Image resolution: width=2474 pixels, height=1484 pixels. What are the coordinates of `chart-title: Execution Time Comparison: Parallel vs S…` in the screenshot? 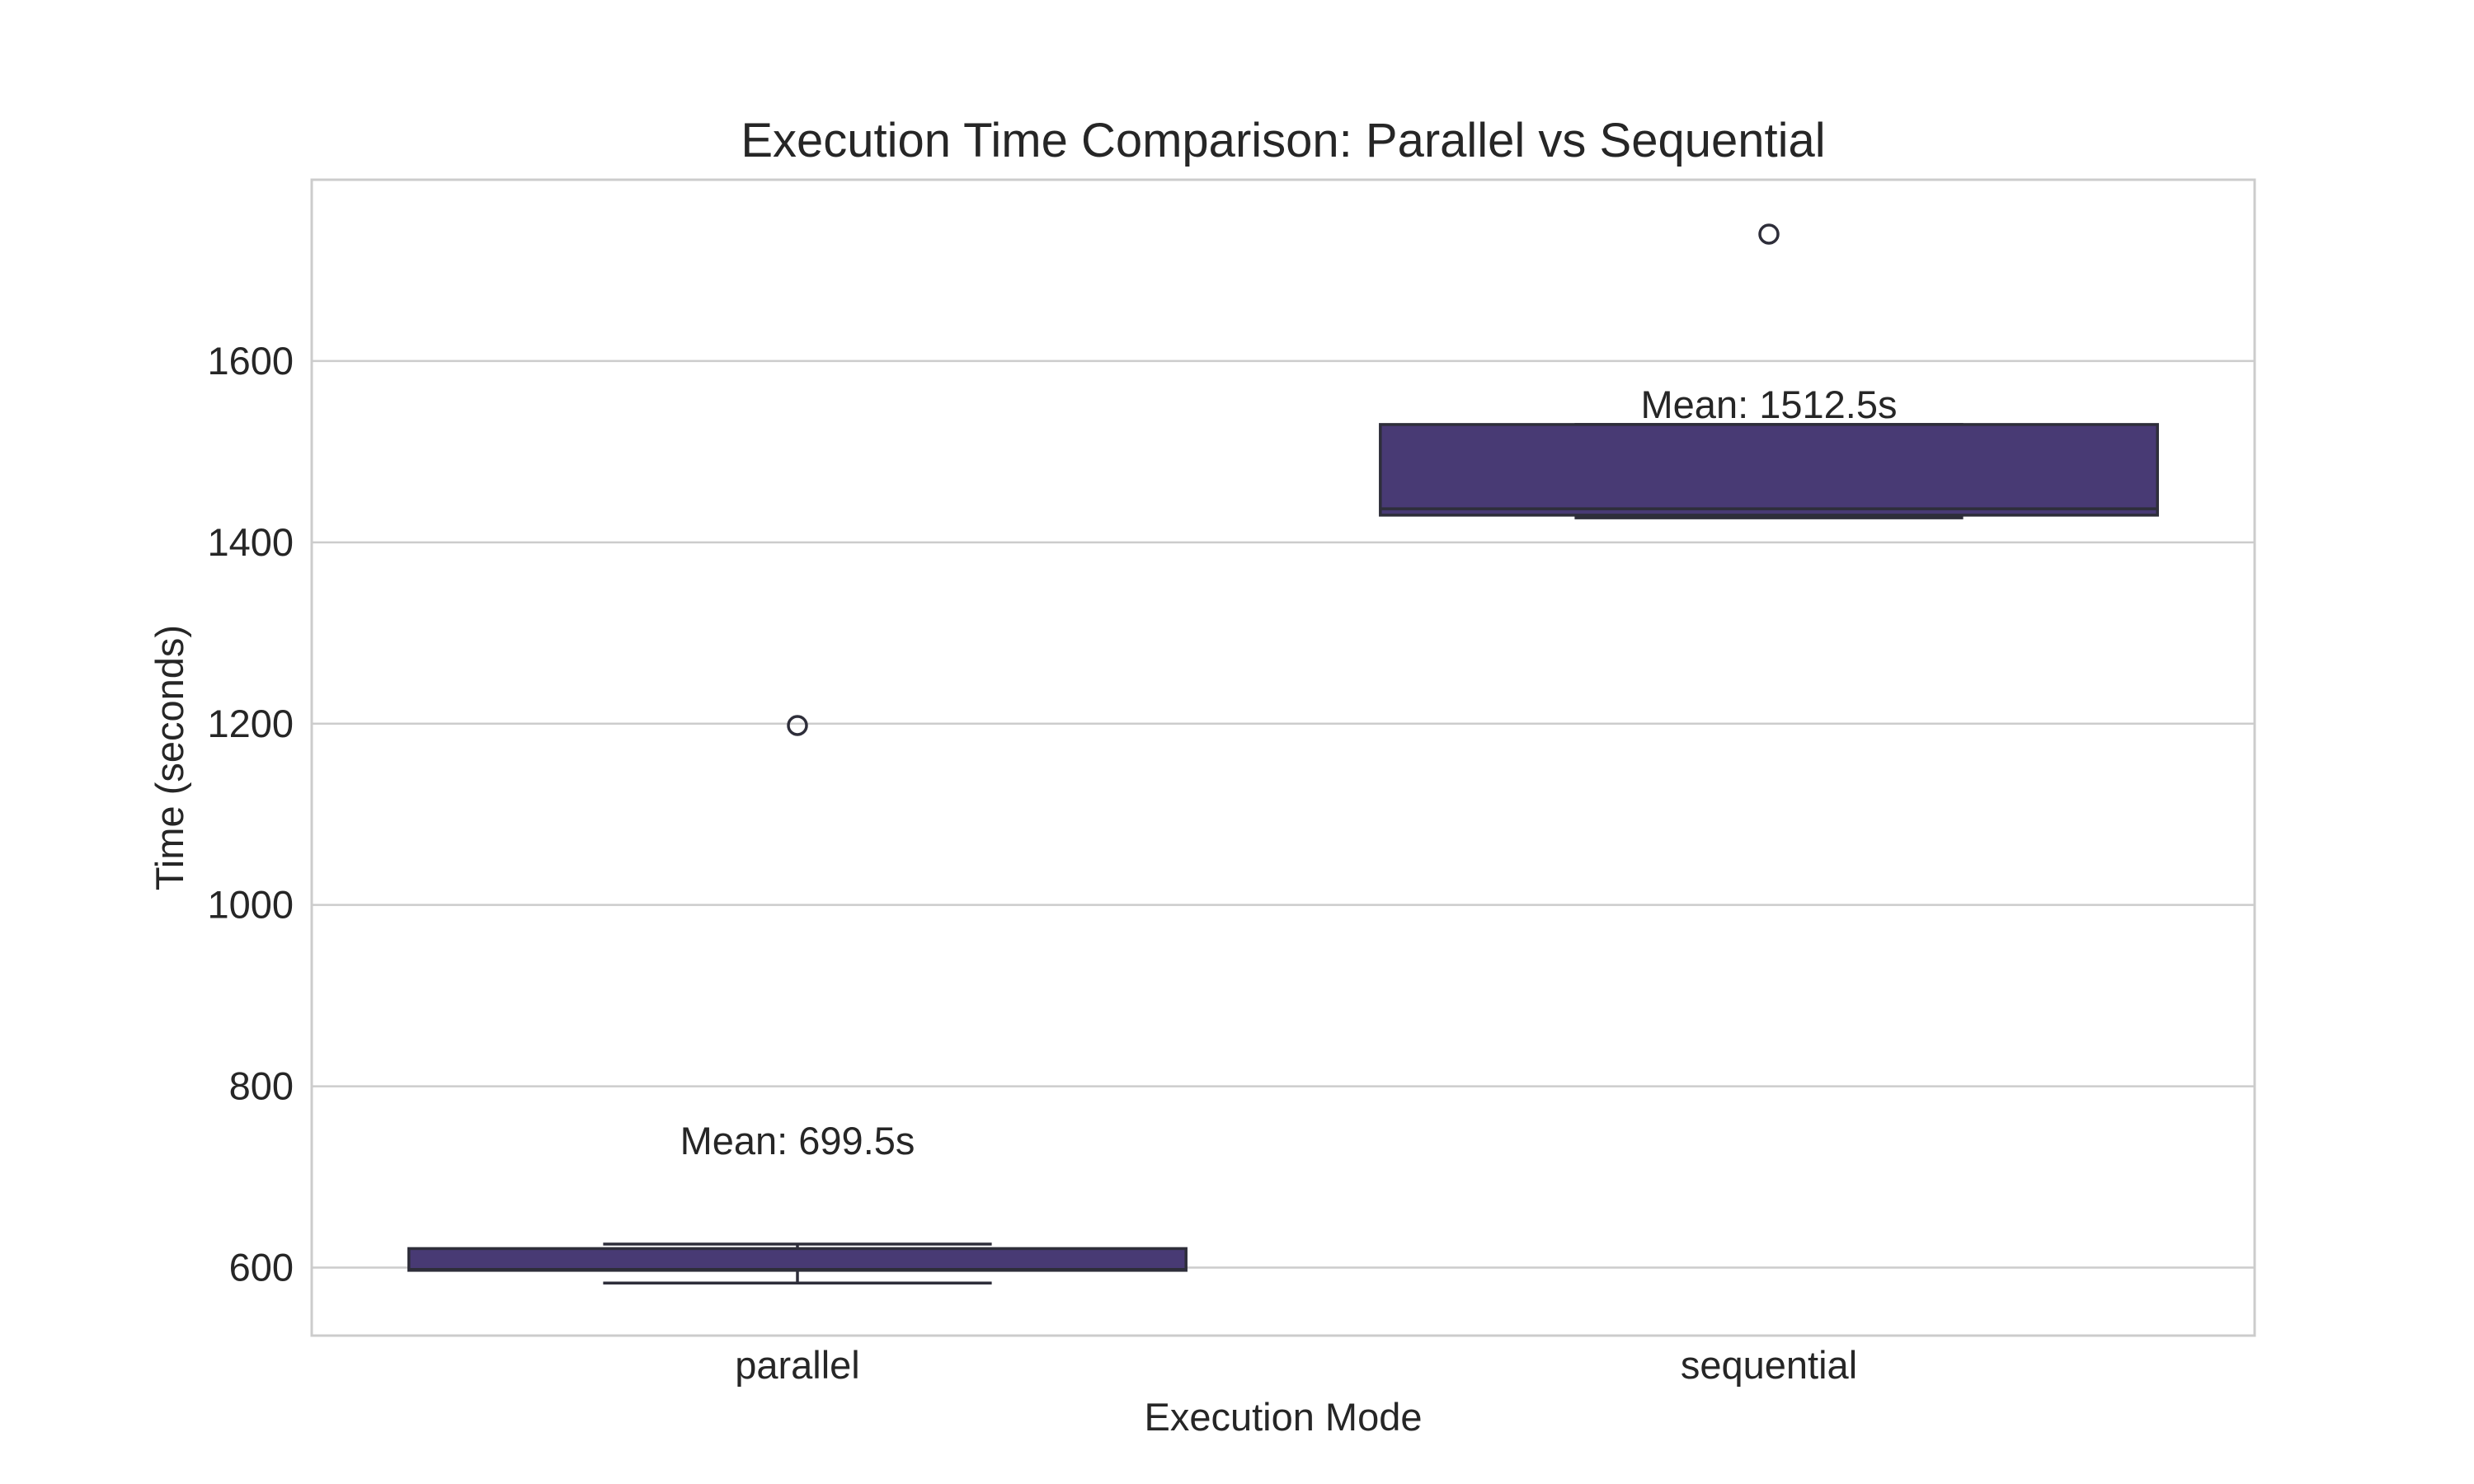 It's located at (1283, 140).